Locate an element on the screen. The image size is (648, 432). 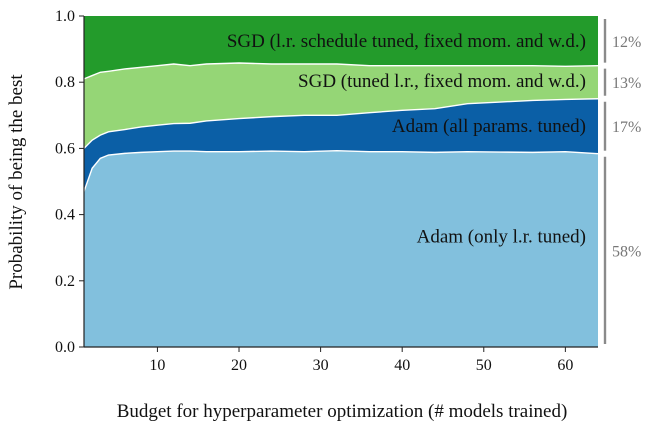
y-tick-label: 0.2 is located at coordinates (65, 281).